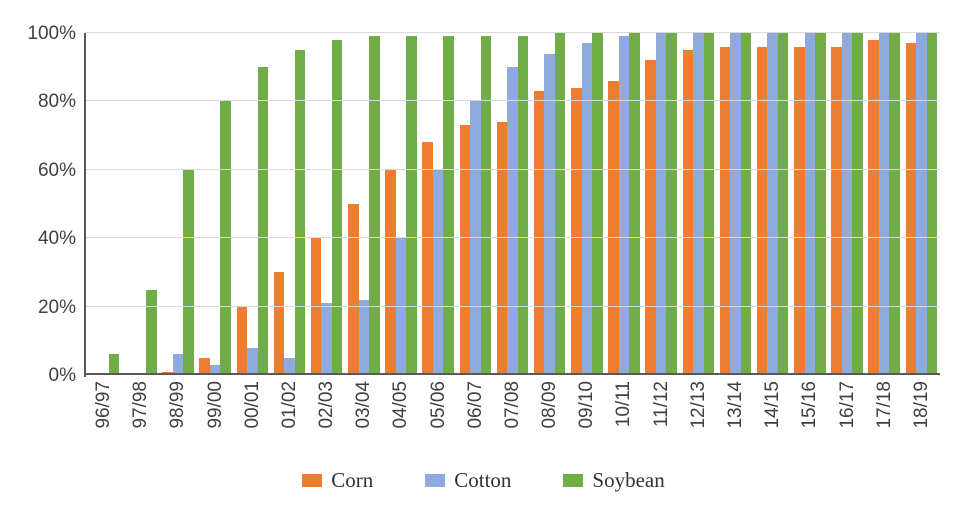 The width and height of the screenshot is (967, 512). What do you see at coordinates (401, 405) in the screenshot?
I see `x-axis-tick-label: 04/05` at bounding box center [401, 405].